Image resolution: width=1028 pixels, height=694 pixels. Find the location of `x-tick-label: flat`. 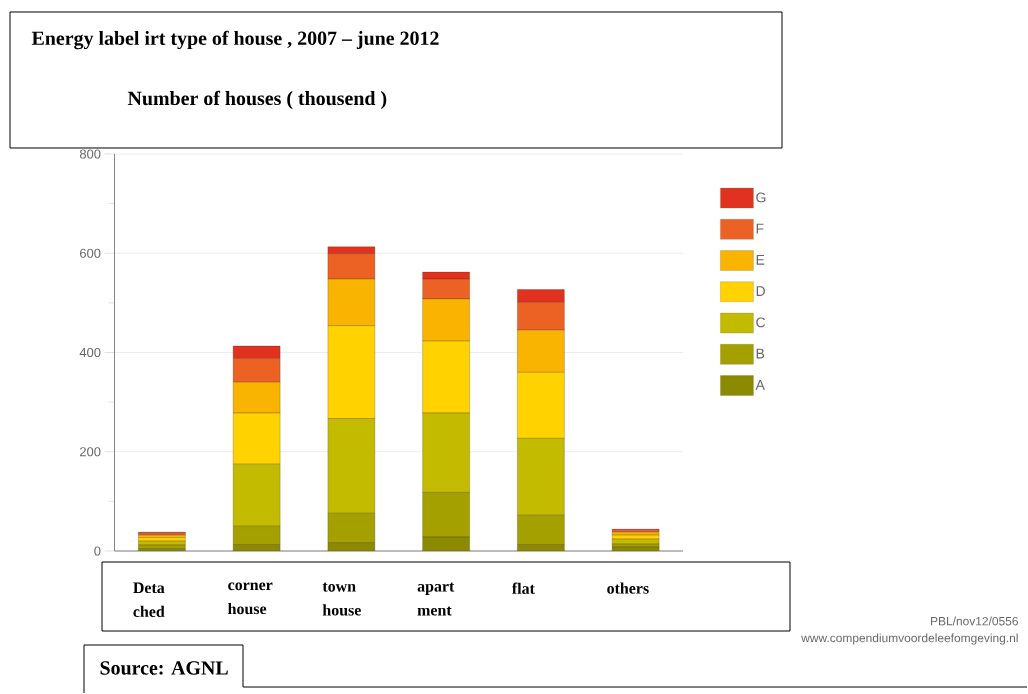

x-tick-label: flat is located at coordinates (523, 588).